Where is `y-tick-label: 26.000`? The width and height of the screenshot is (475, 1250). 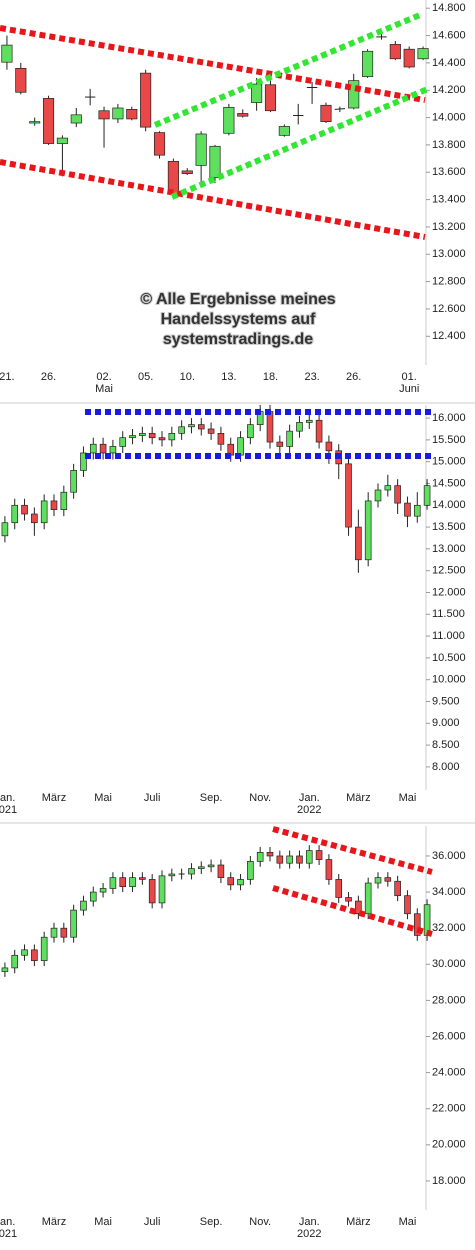 y-tick-label: 26.000 is located at coordinates (449, 1036).